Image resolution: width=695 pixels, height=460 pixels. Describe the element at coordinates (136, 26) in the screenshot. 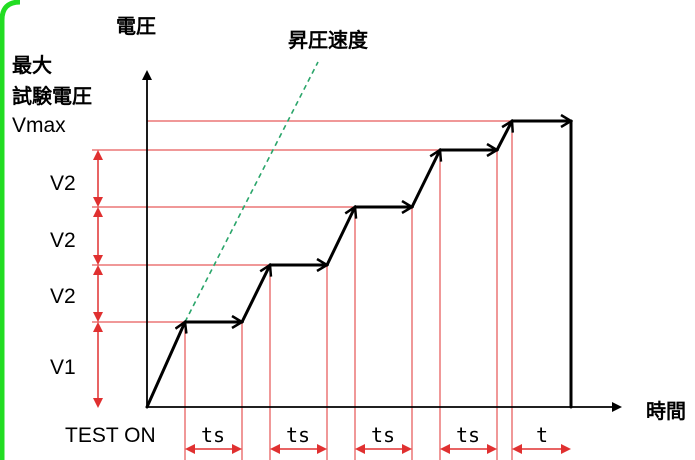

I see `y-axis-label: 電圧` at that location.